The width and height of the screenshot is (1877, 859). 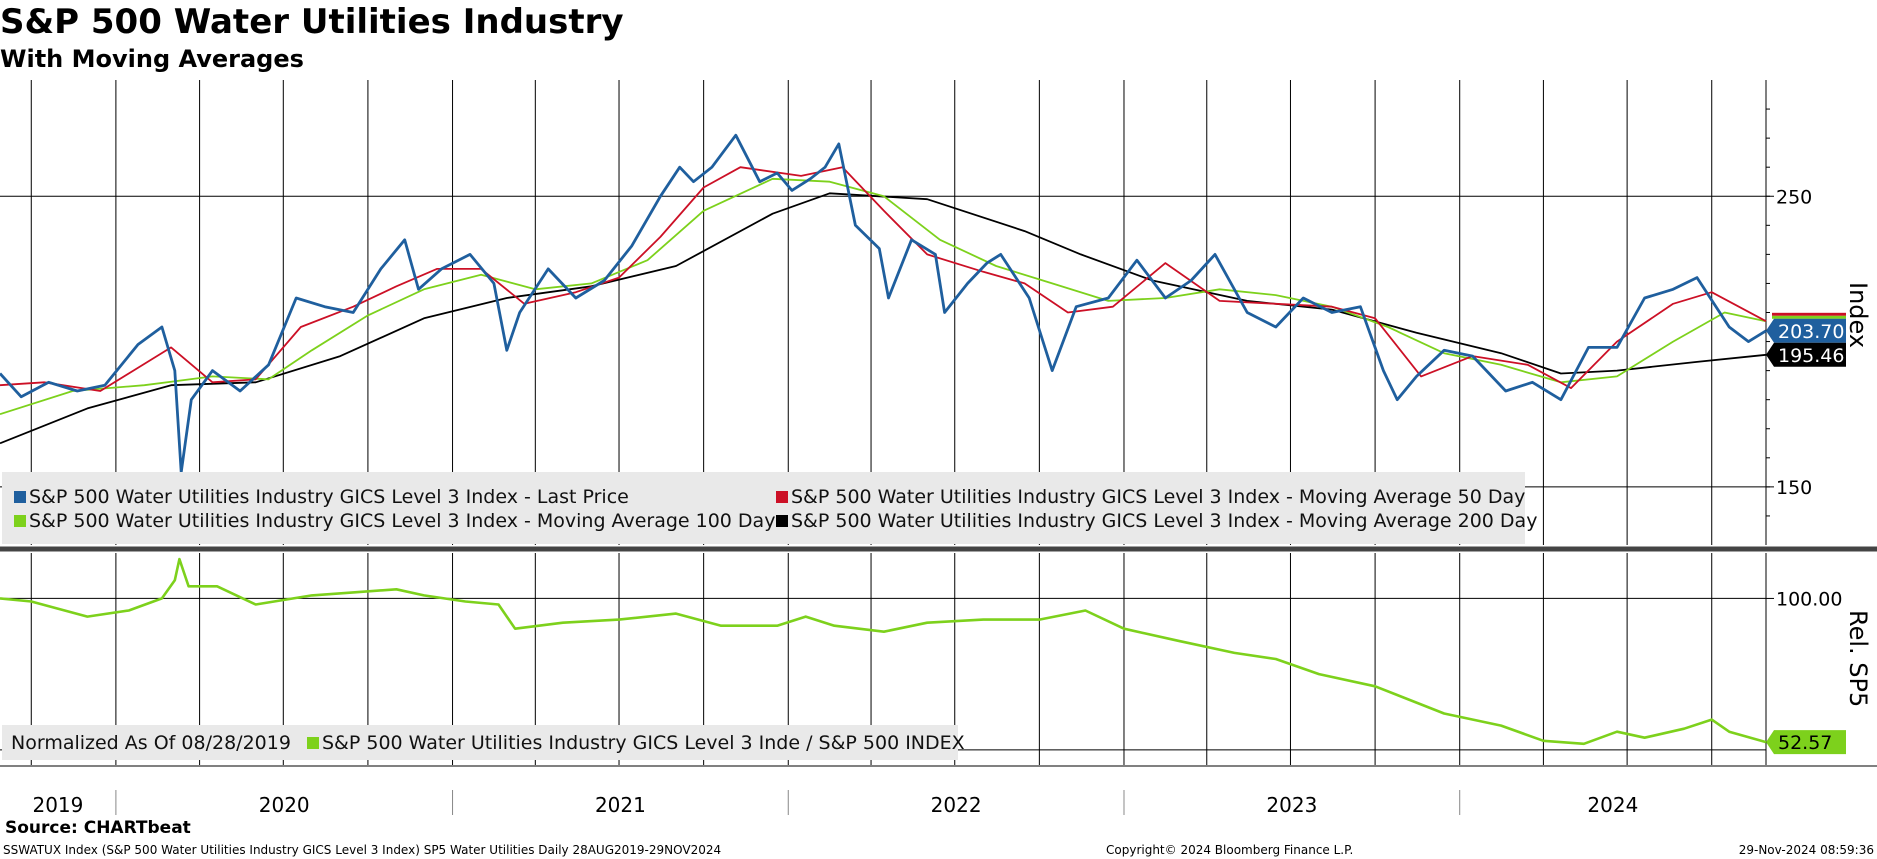 What do you see at coordinates (1794, 488) in the screenshot?
I see `y-tick-label: 150` at bounding box center [1794, 488].